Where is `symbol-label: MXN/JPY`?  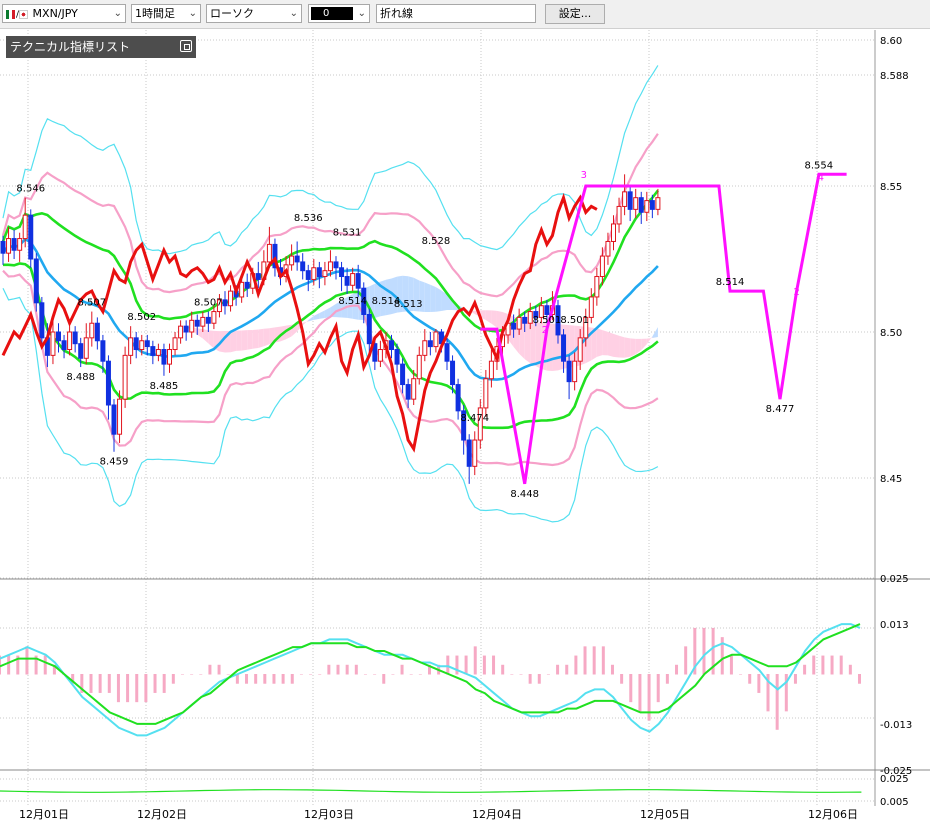 symbol-label: MXN/JPY is located at coordinates (55, 13).